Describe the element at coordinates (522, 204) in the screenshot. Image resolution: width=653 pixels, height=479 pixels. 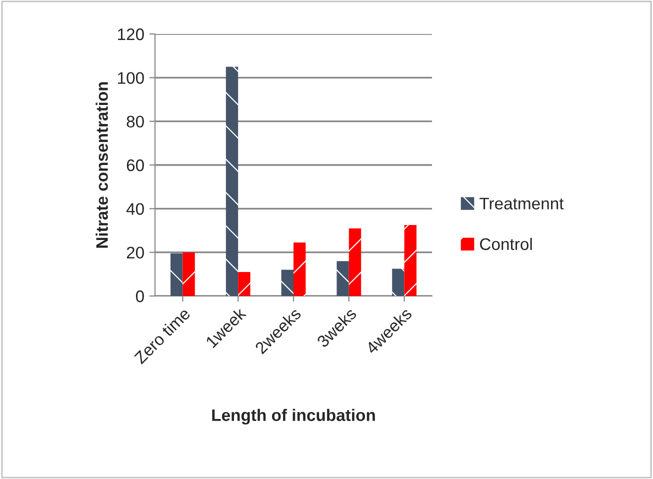
I see `legend-label: Treatmennt` at that location.